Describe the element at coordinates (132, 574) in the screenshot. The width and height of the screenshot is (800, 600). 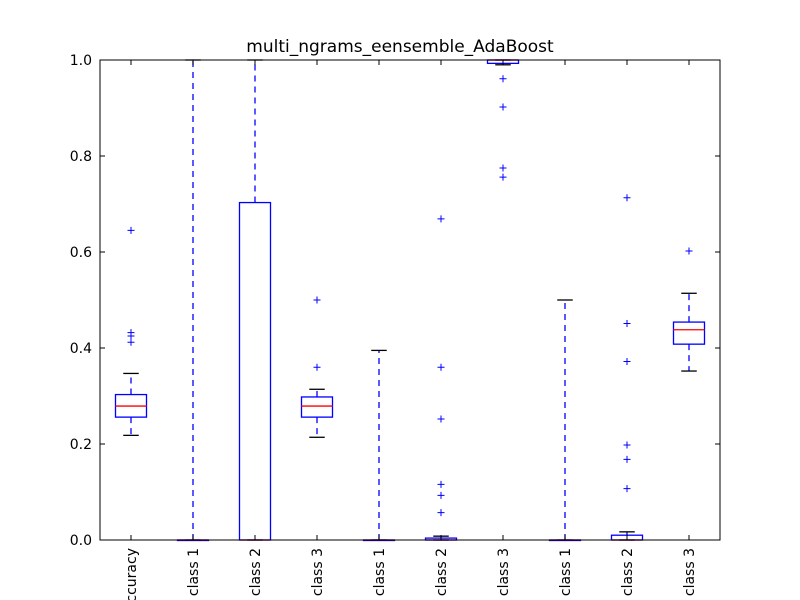
I see `x-tick-label: accuracy` at that location.